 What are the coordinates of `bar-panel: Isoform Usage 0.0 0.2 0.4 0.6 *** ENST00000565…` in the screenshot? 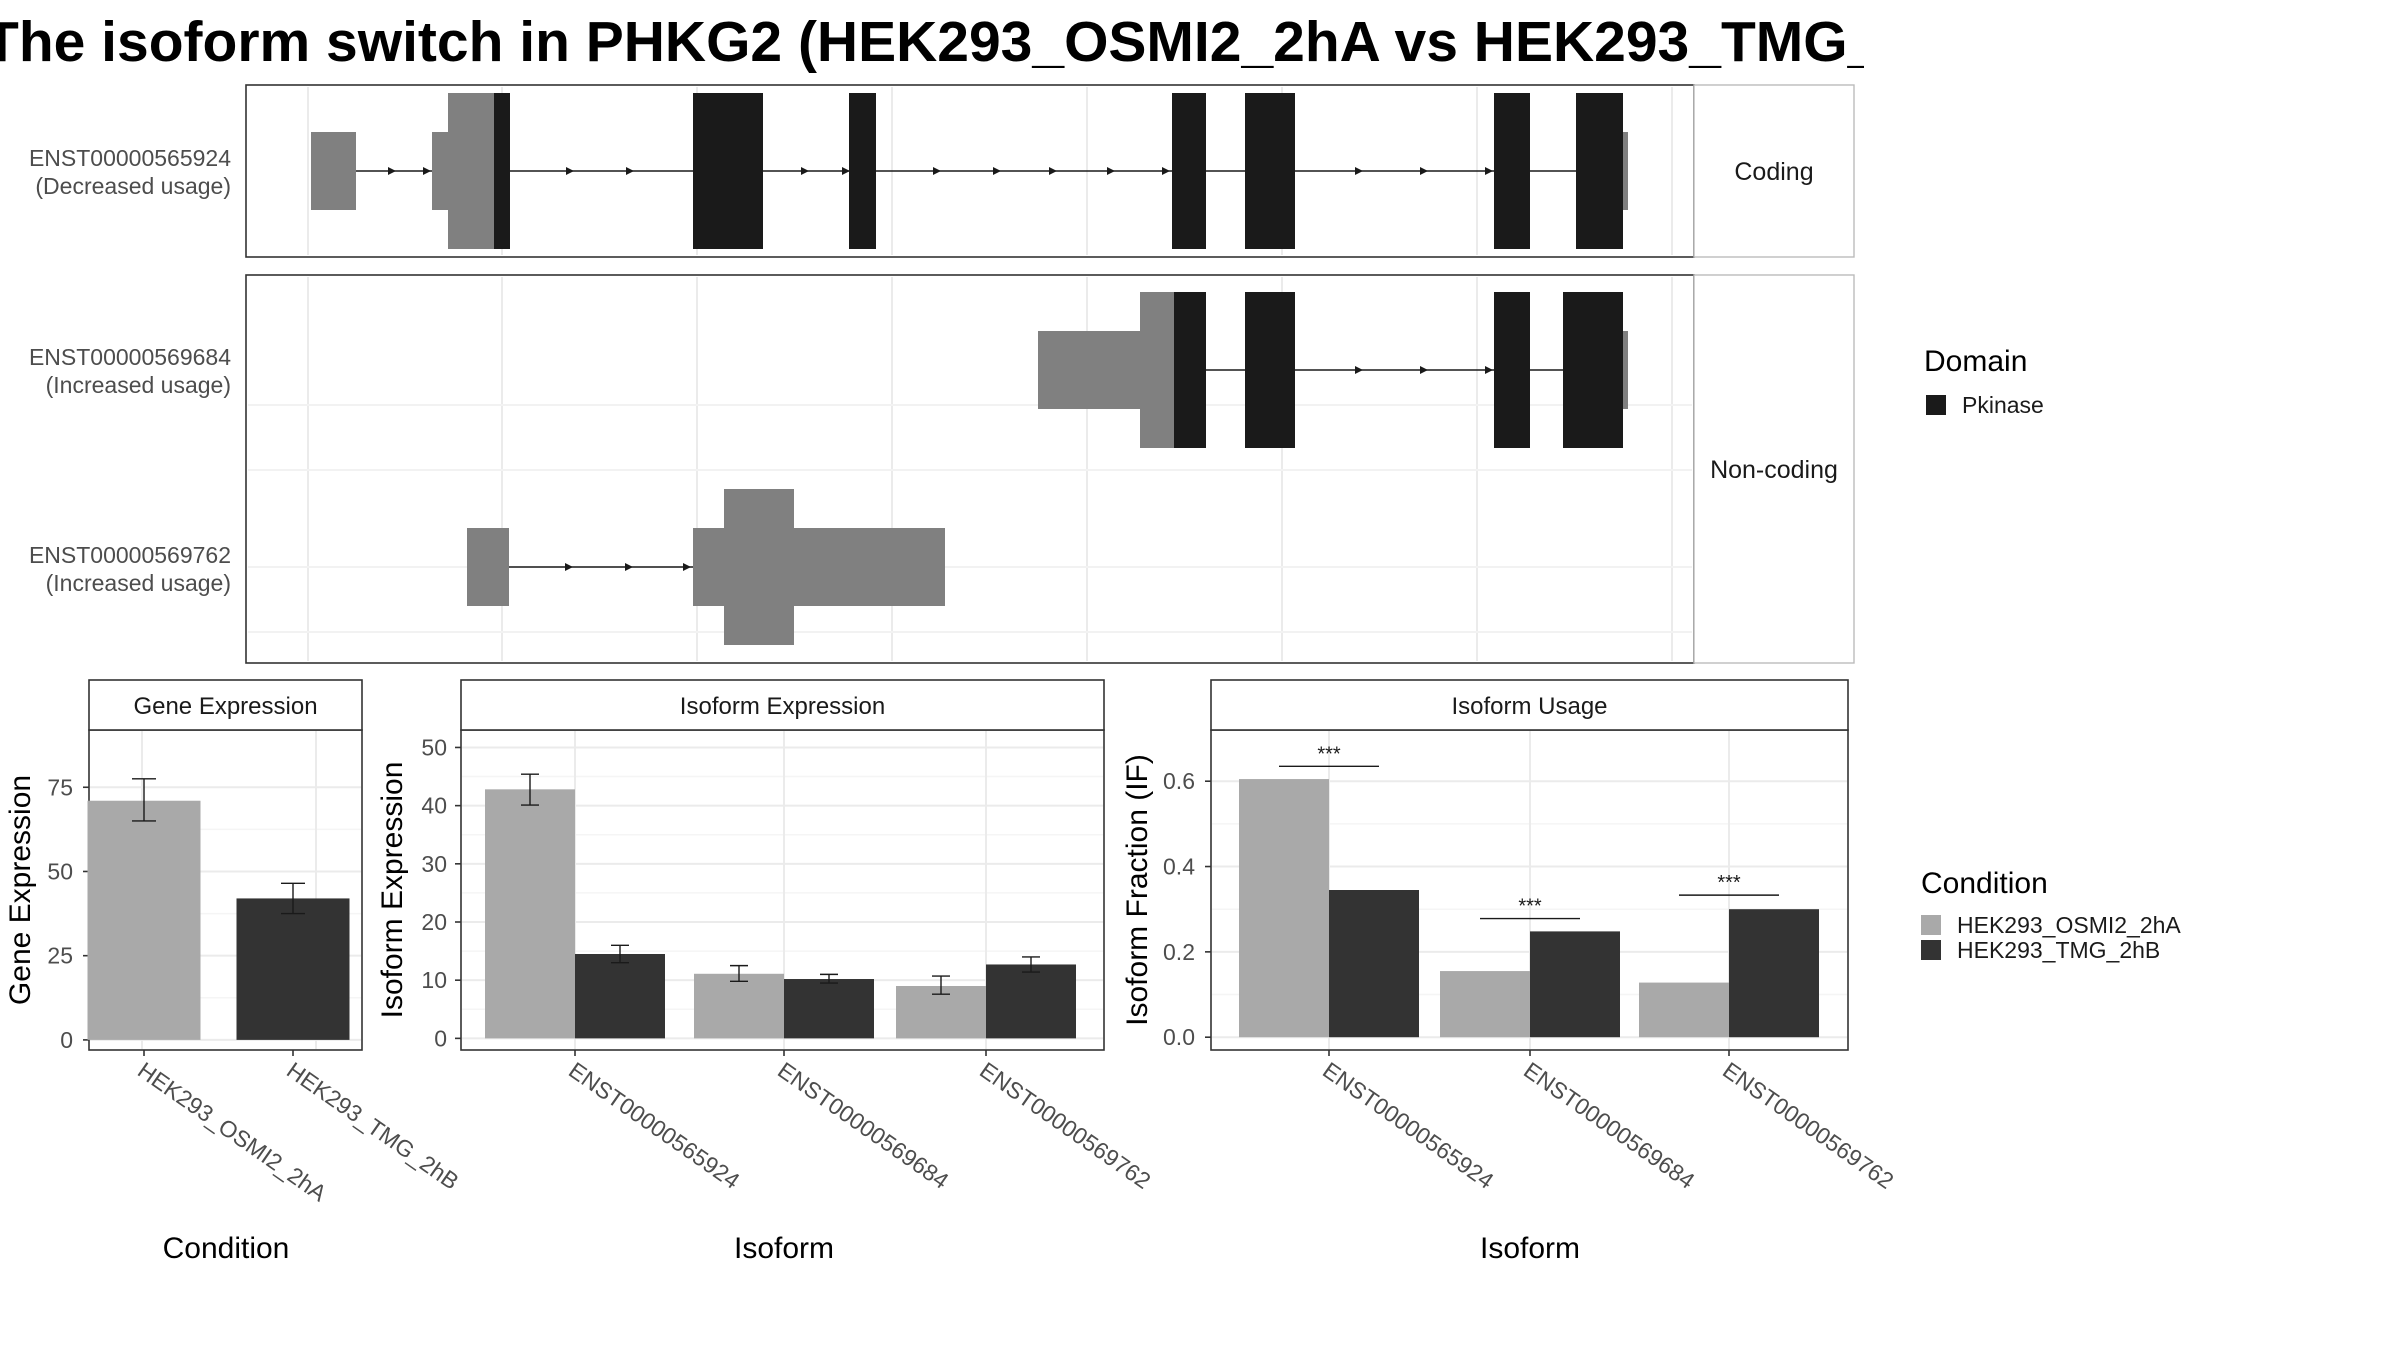 It's located at (1510, 972).